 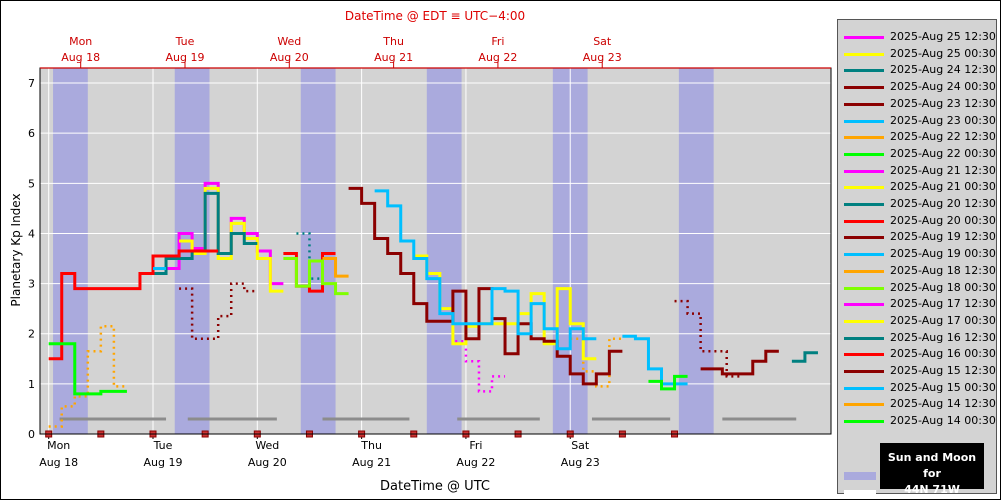 What do you see at coordinates (31, 434) in the screenshot?
I see `y-tick-label-0: 0` at bounding box center [31, 434].